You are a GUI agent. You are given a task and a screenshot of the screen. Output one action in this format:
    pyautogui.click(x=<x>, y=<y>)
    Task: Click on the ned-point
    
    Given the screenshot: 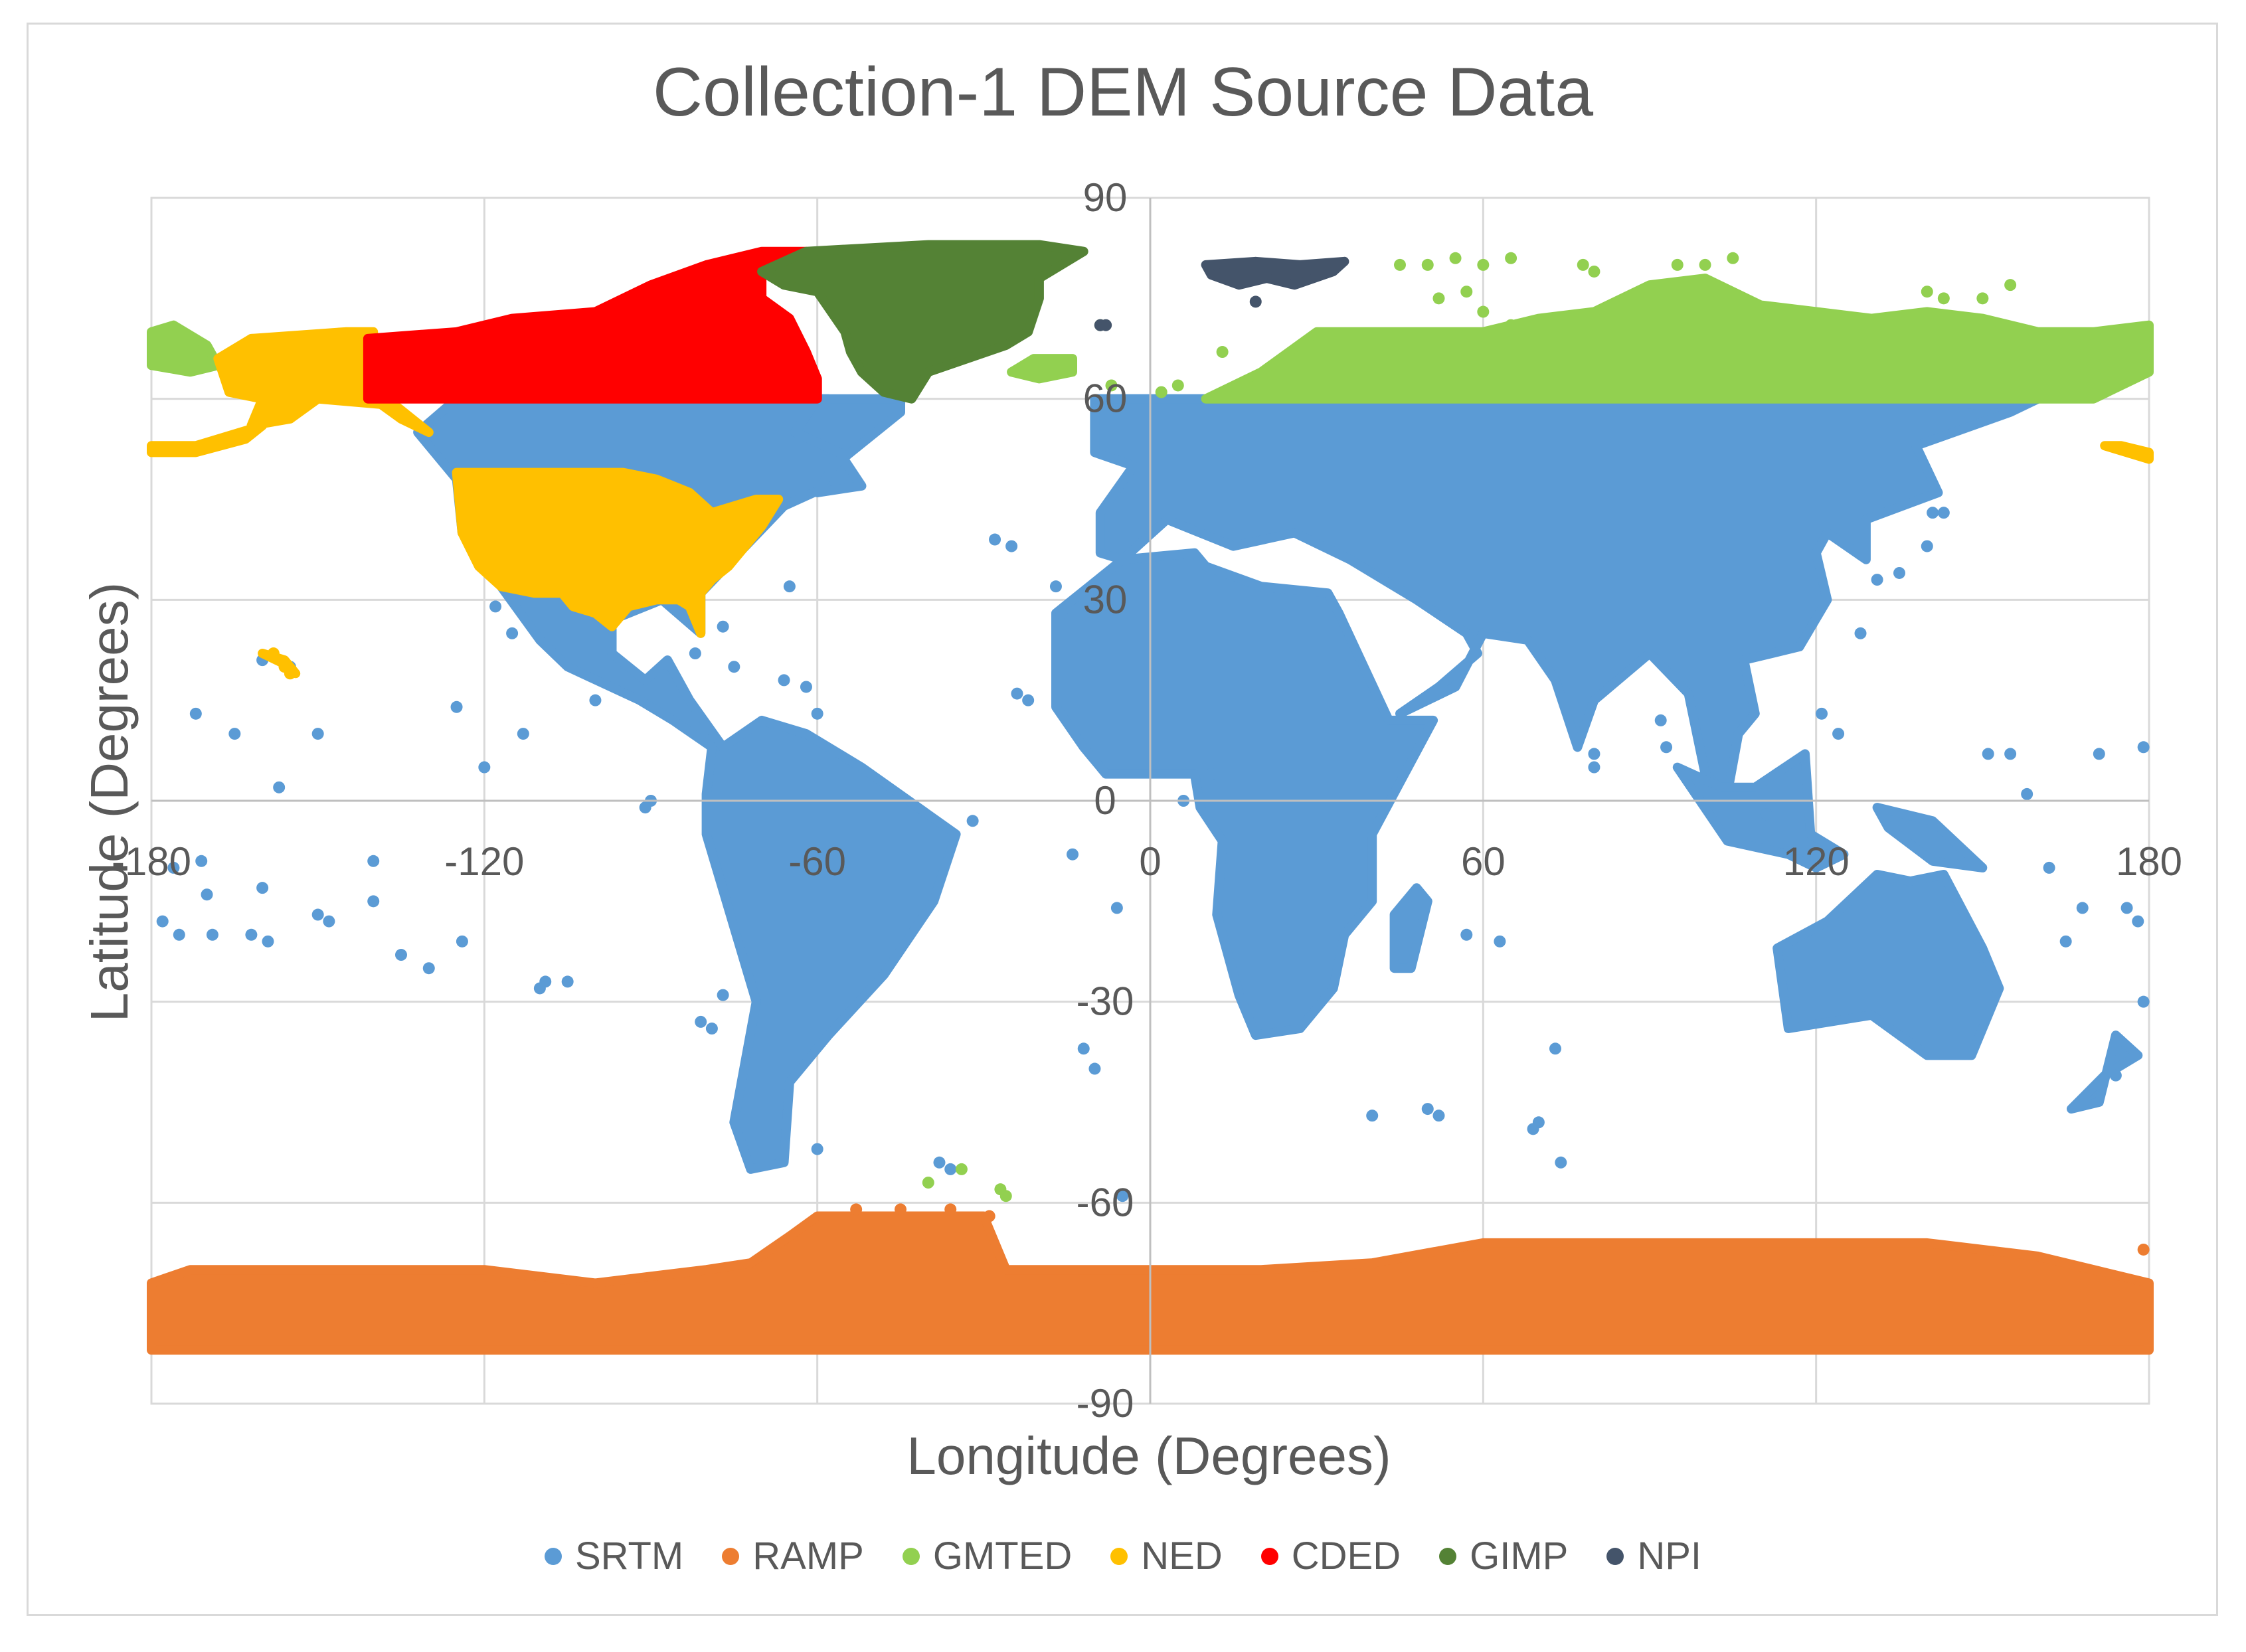 What is the action you would take?
    pyautogui.click(x=284, y=667)
    